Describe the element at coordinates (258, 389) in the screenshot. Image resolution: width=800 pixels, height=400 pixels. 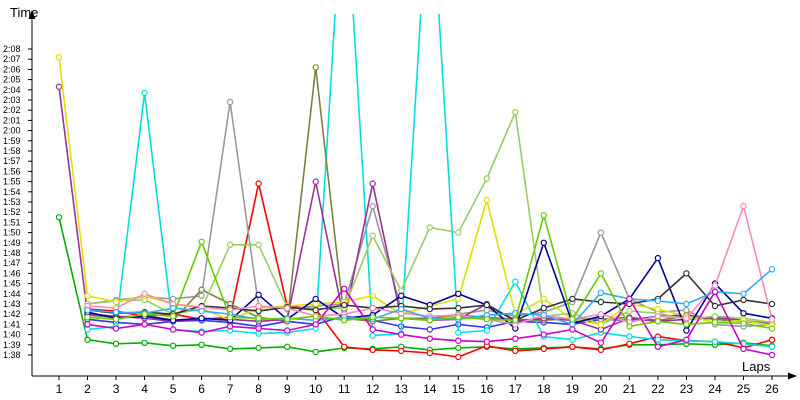
I see `x-tick-label: 8` at that location.